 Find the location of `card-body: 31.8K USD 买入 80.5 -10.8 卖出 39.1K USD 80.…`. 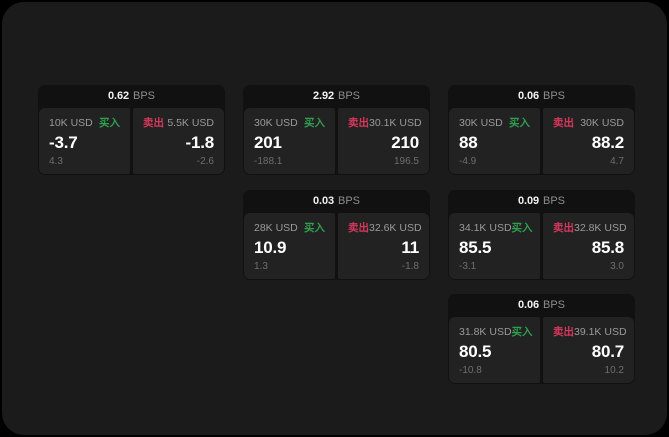

card-body: 31.8K USD 买入 80.5 -10.8 卖出 39.1K USD 80.… is located at coordinates (541, 350).